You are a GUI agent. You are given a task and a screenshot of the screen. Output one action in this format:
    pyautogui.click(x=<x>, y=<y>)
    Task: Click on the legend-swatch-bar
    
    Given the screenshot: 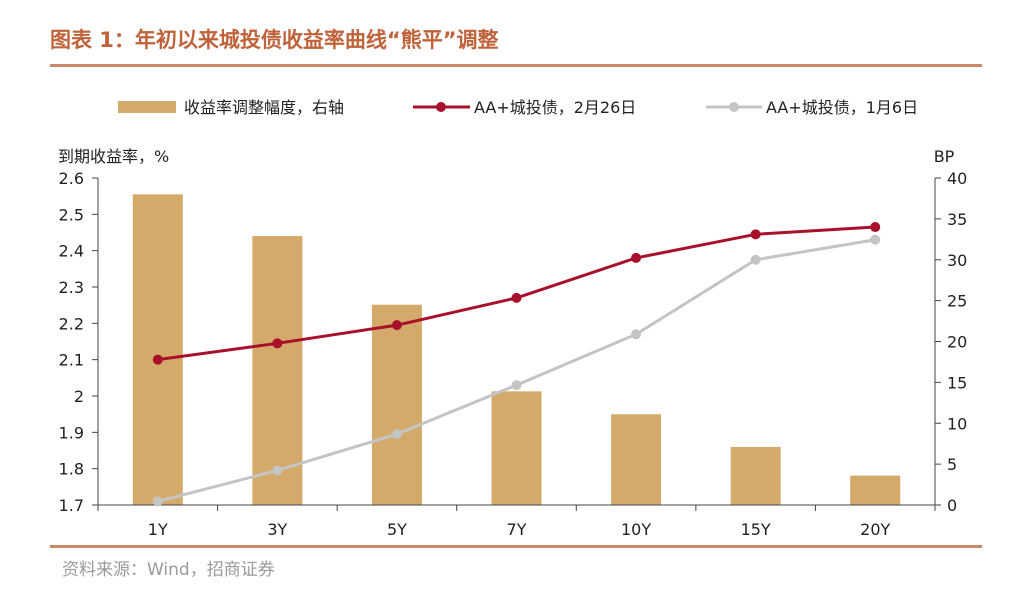 What is the action you would take?
    pyautogui.click(x=147, y=107)
    